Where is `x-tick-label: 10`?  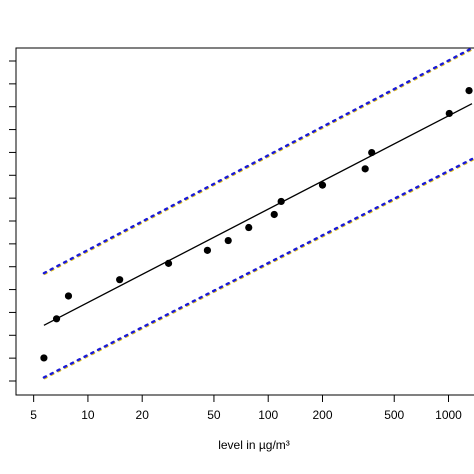
x-tick-label: 10 is located at coordinates (88, 415).